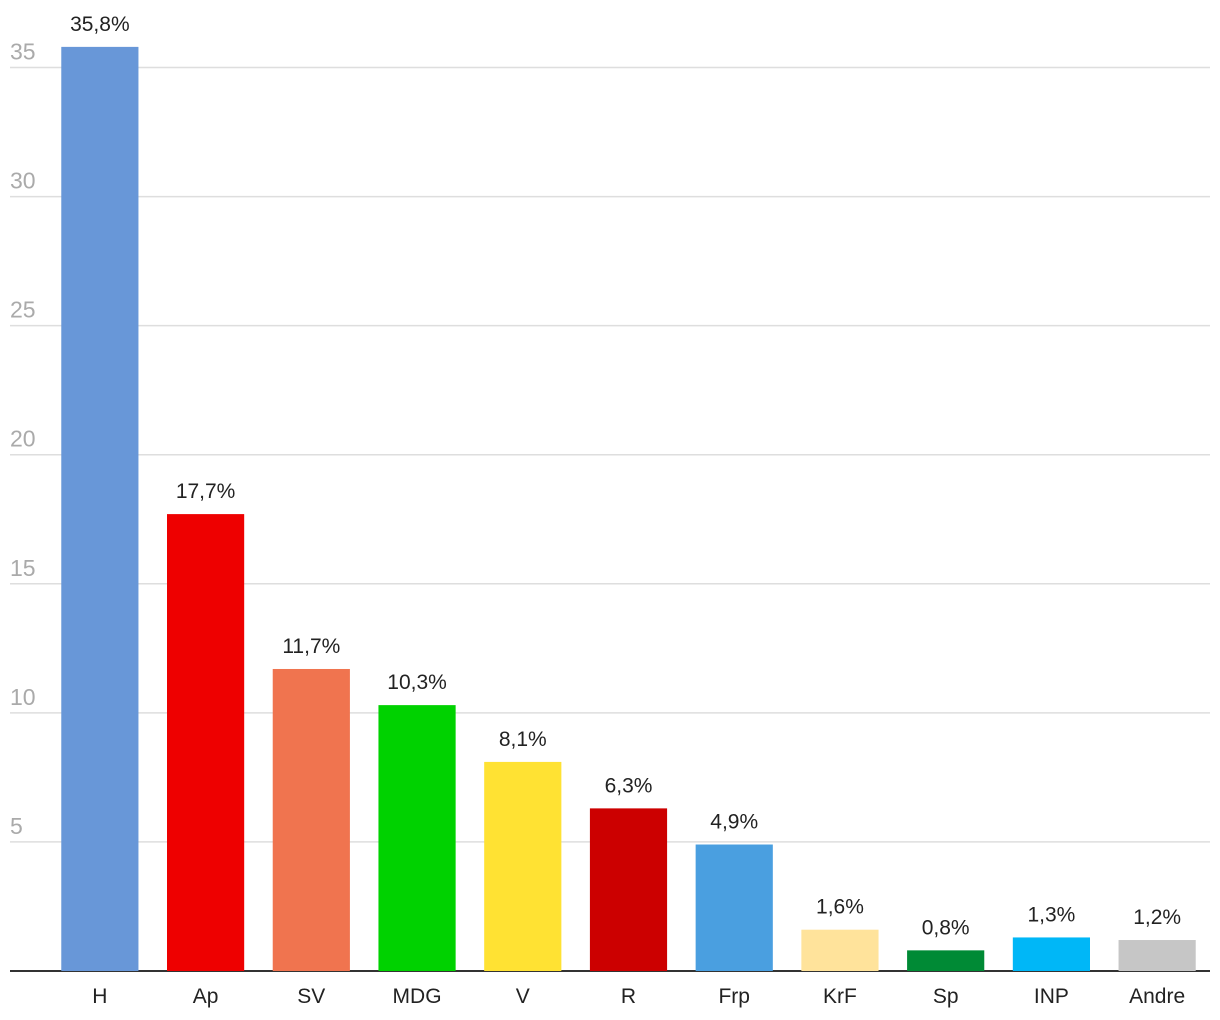  What do you see at coordinates (1157, 917) in the screenshot?
I see `value-label: 1,2%` at bounding box center [1157, 917].